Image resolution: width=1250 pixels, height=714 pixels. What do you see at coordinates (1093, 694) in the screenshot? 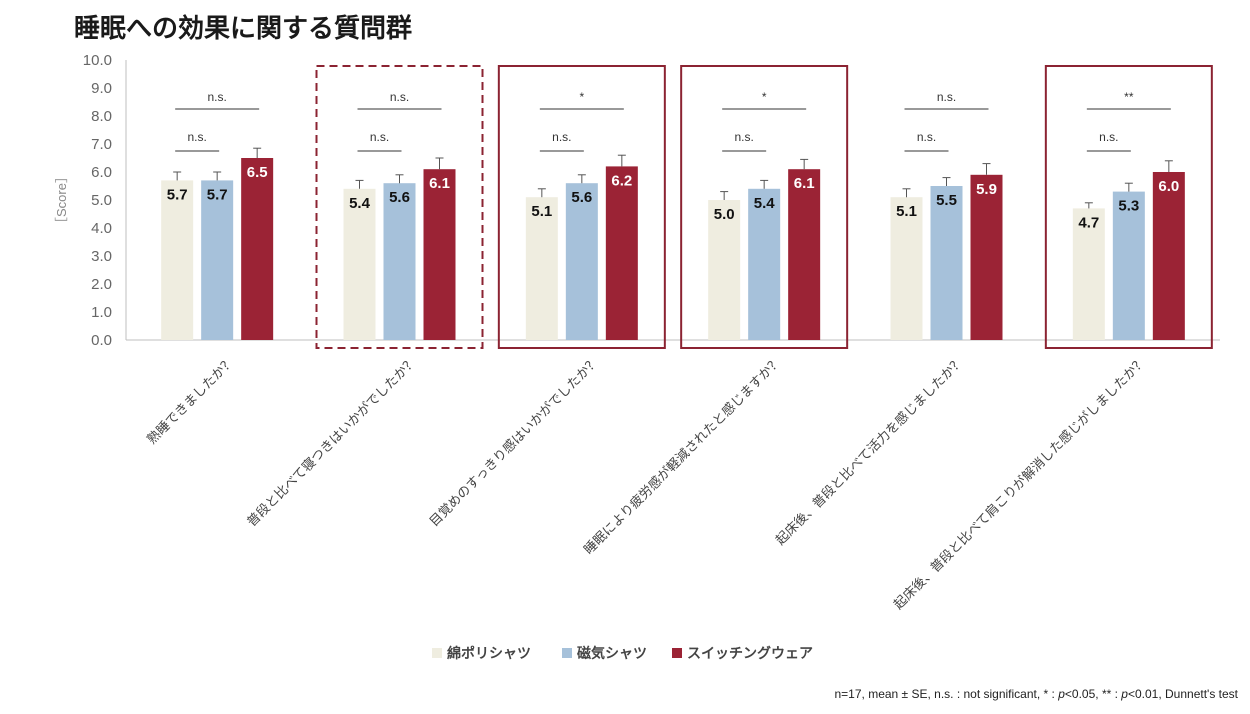
I see `footnote-text: <0.05, ** :` at bounding box center [1093, 694].